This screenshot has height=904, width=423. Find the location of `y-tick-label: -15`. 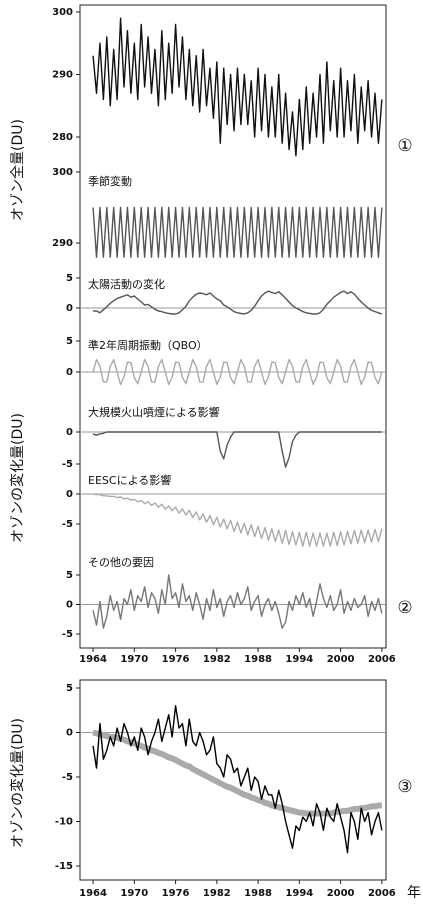

y-tick-label: -15 is located at coordinates (64, 866).